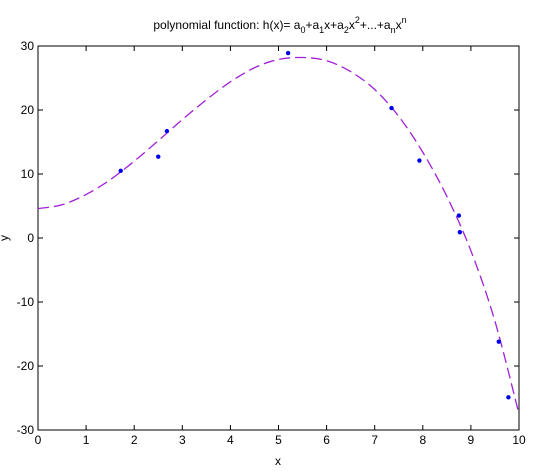 Image resolution: width=554 pixels, height=471 pixels. Describe the element at coordinates (326, 440) in the screenshot. I see `x-tick-label: 6` at that location.